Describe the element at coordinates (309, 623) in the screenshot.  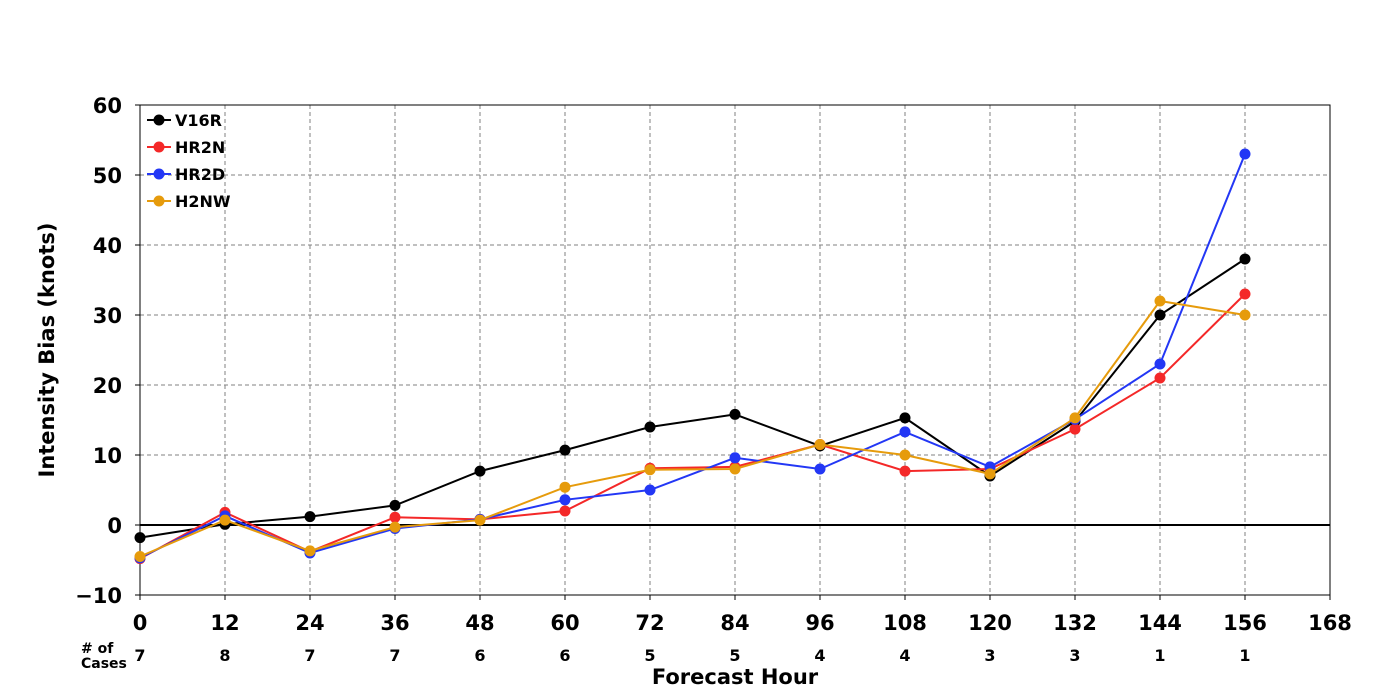
I see `x-tick-label: 24` at that location.